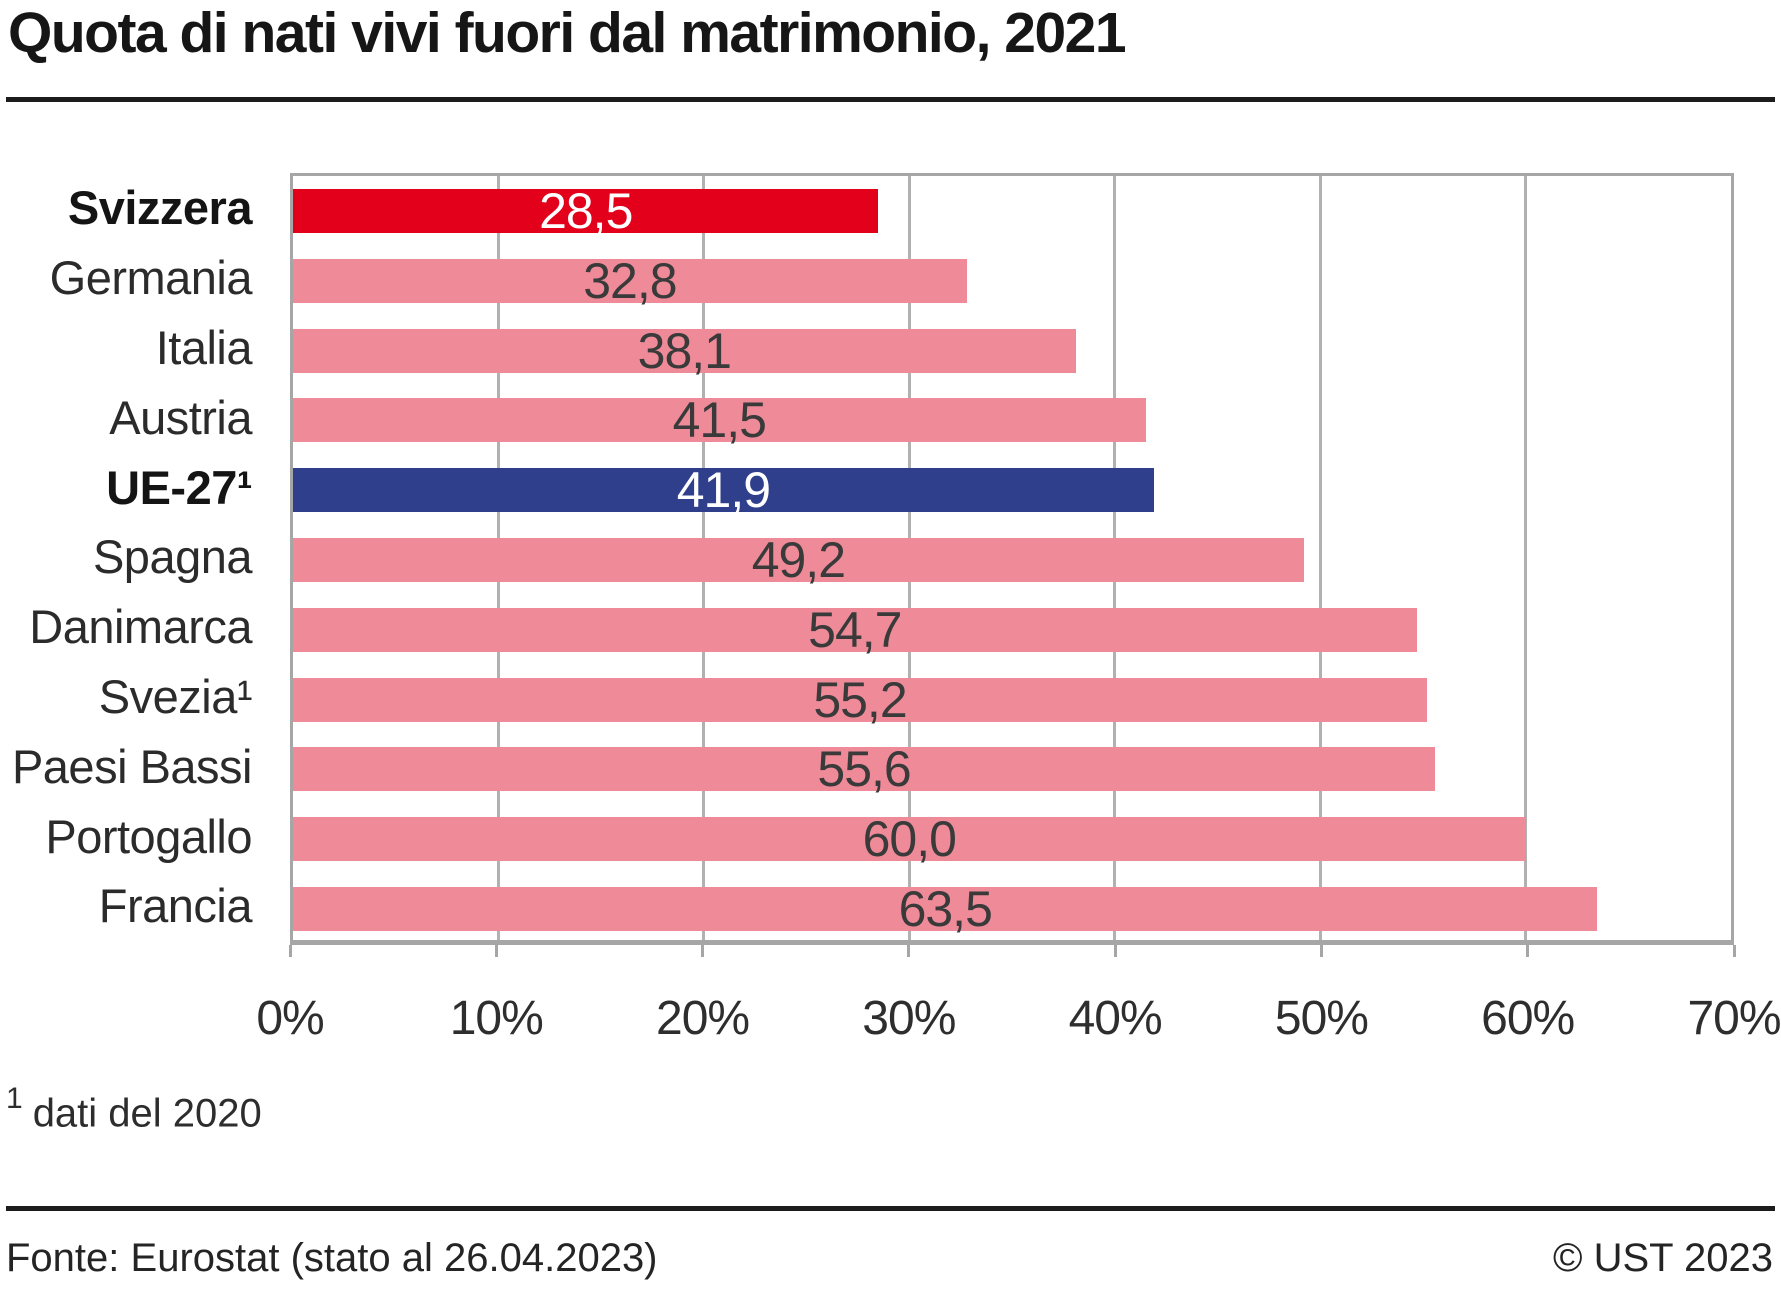 Image resolution: width=1781 pixels, height=1293 pixels. What do you see at coordinates (160, 208) in the screenshot?
I see `category-label: Svizzera` at bounding box center [160, 208].